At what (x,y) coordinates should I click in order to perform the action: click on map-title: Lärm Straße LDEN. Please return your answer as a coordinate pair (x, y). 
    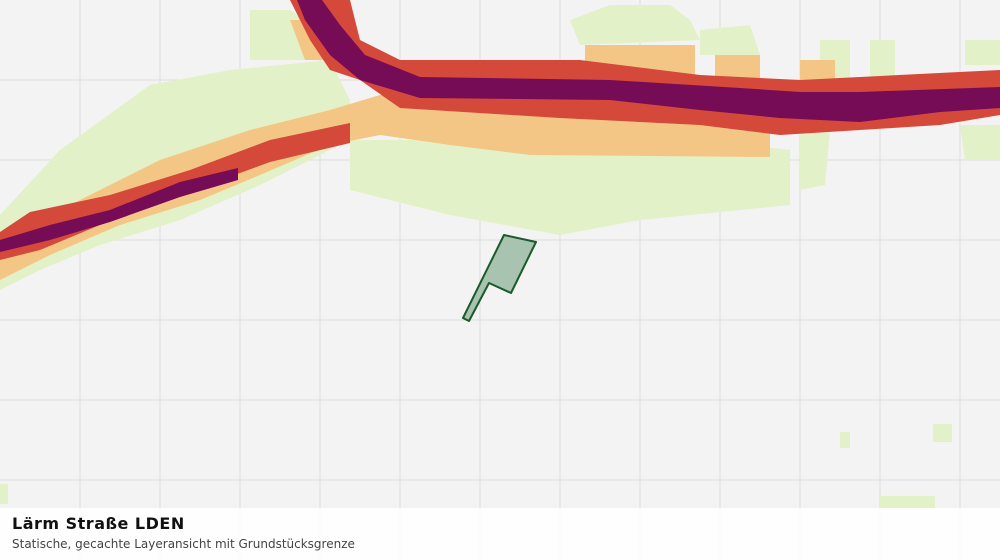
    Looking at the image, I should click on (98, 523).